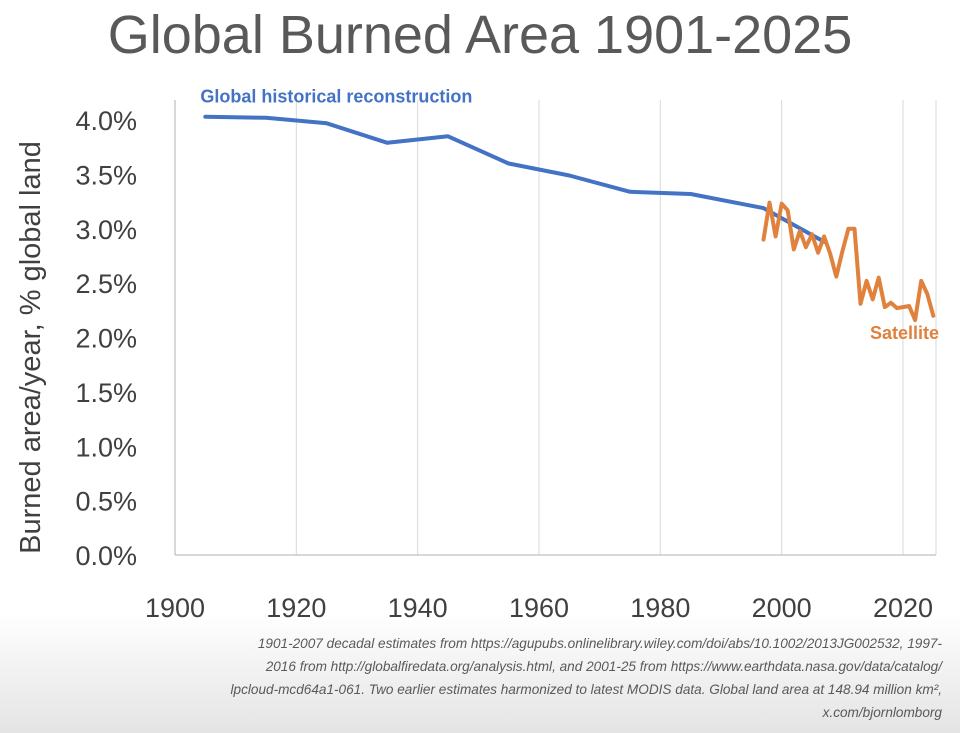 This screenshot has width=960, height=733. I want to click on x-tick-label: 1980, so click(660, 608).